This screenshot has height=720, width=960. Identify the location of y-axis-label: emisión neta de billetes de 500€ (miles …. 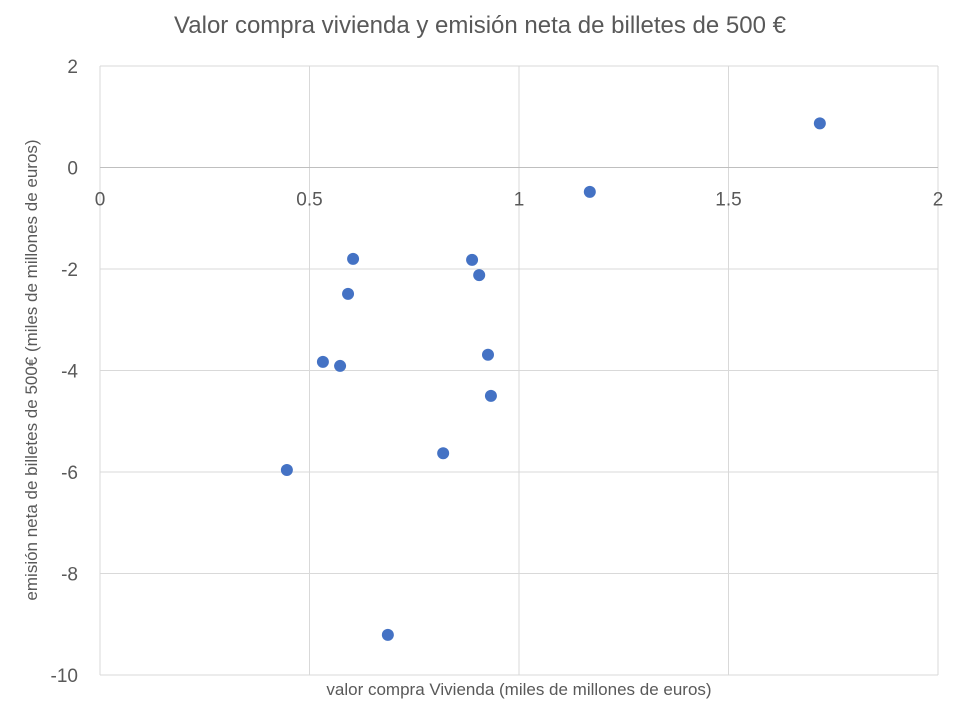
(31, 370).